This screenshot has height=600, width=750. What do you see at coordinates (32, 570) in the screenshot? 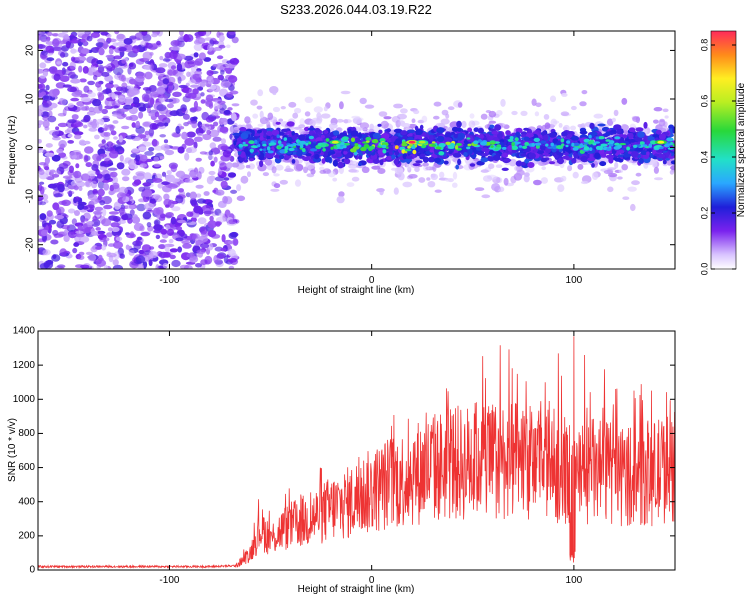
I see `y-tick-label: 0` at bounding box center [32, 570].